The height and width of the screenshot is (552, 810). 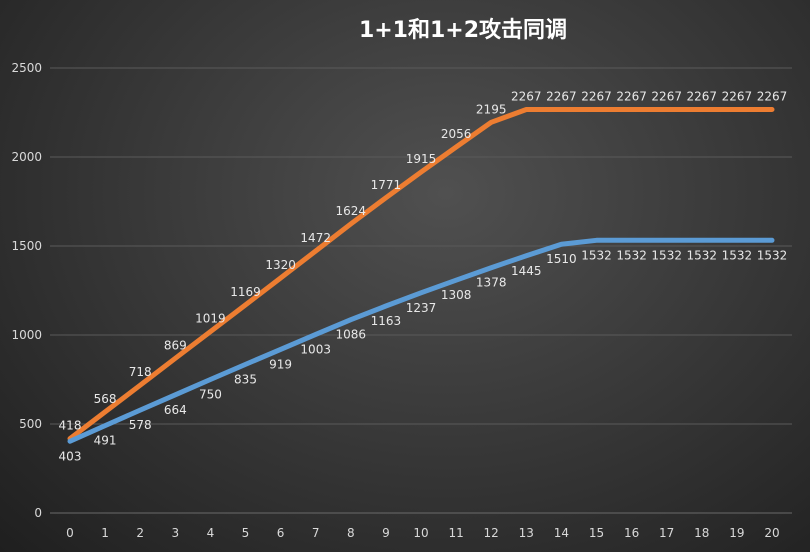 I want to click on data-label: 1445, so click(x=526, y=271).